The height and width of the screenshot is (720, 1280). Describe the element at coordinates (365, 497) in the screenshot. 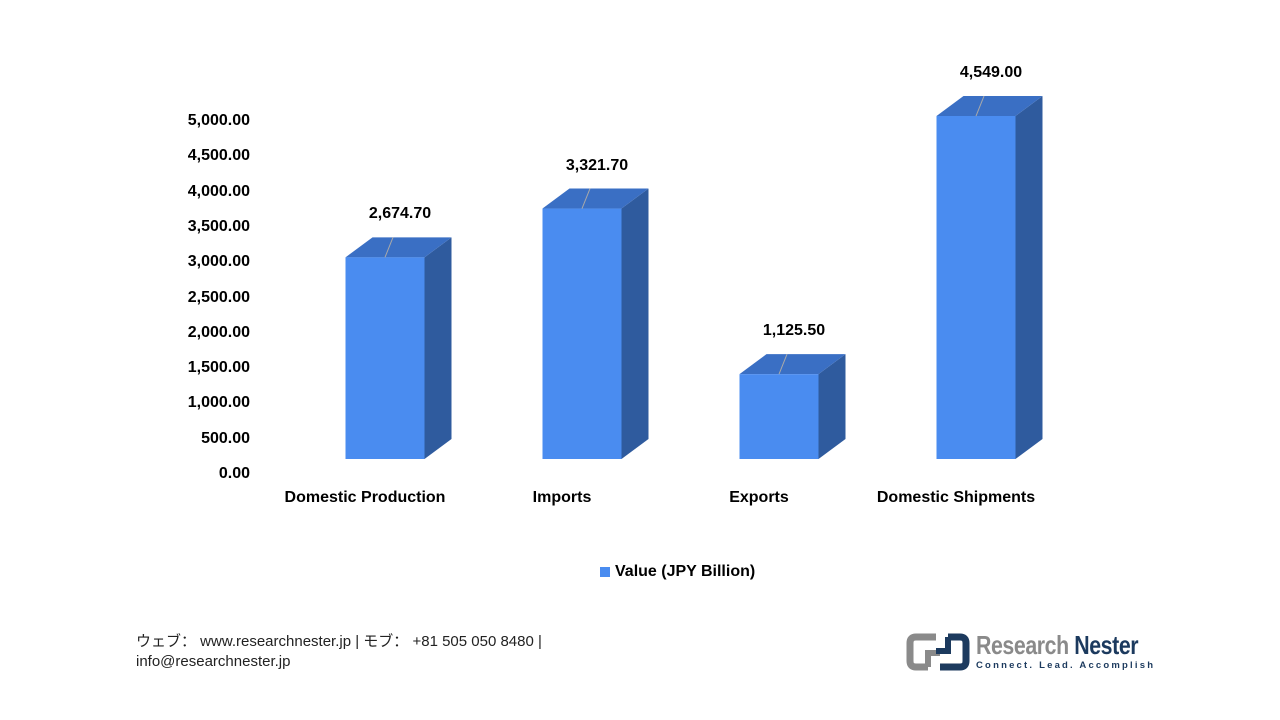

I see `x-category-label: Domestic Production` at that location.